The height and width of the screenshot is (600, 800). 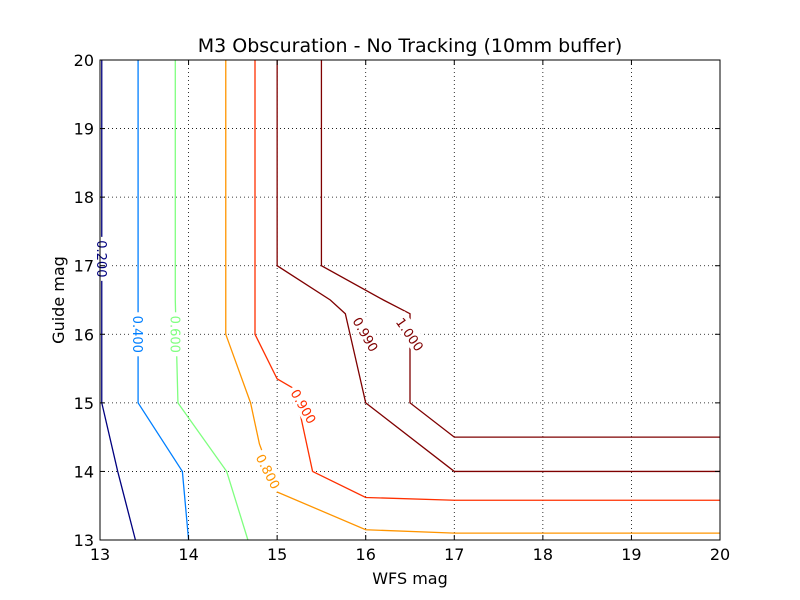 I want to click on y-tick-label: 18, so click(x=84, y=197).